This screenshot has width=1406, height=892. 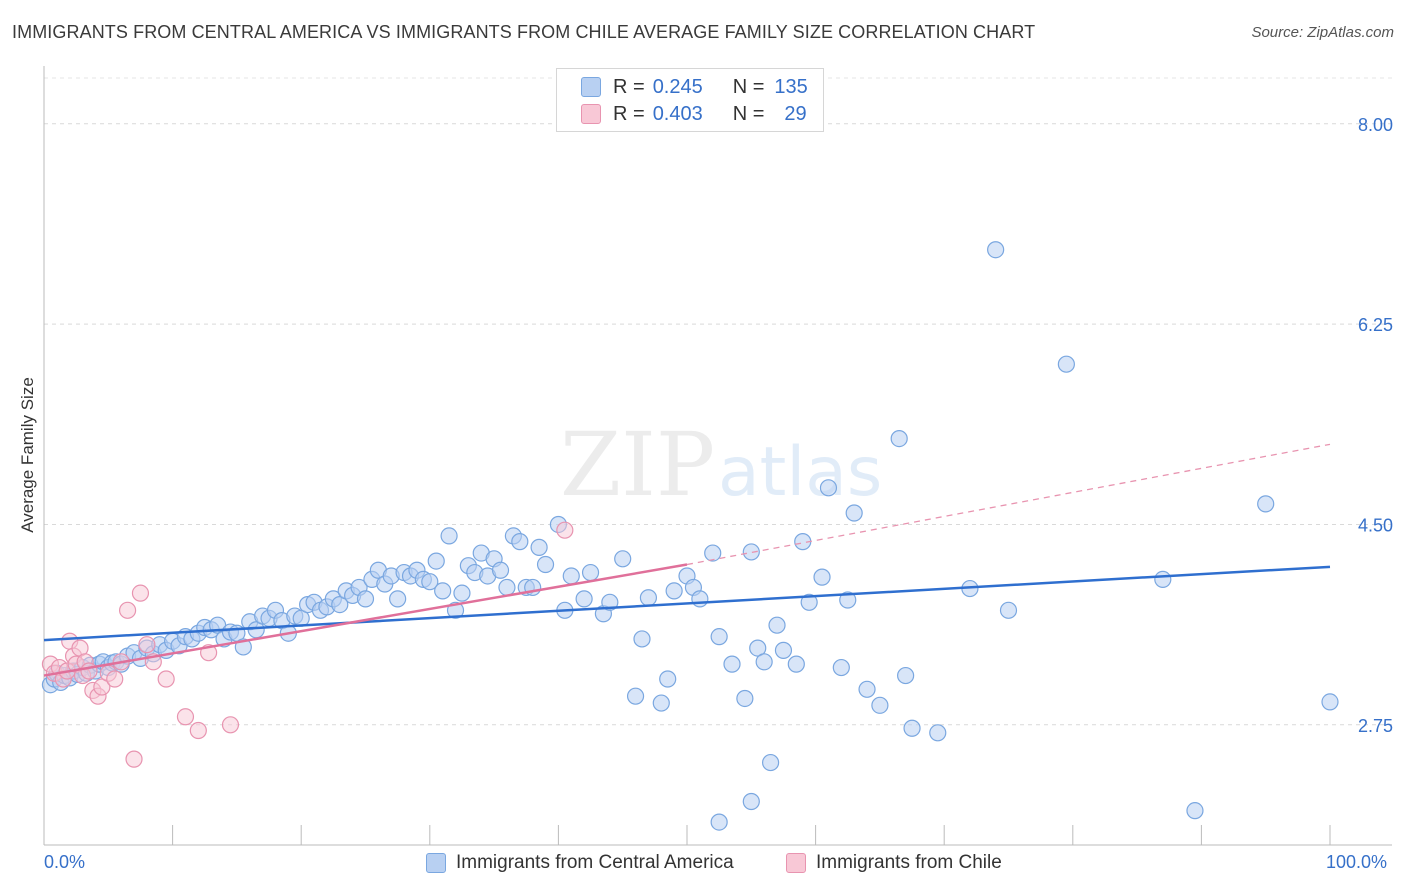 I want to click on legend-item-chile: Immigrants from Chile, so click(x=894, y=863).